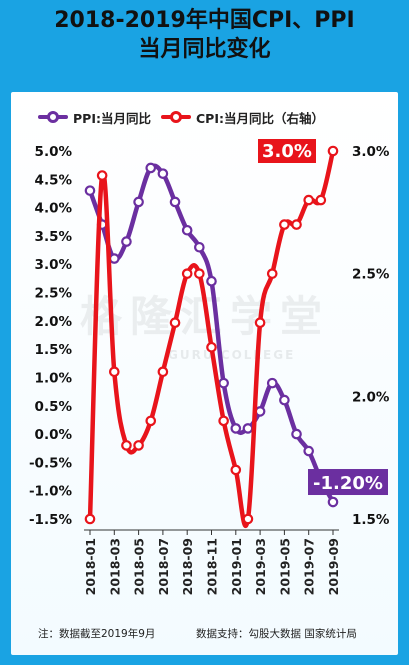 The image size is (409, 665). Describe the element at coordinates (284, 566) in the screenshot. I see `x-axis-tick-label: 2019-05` at that location.